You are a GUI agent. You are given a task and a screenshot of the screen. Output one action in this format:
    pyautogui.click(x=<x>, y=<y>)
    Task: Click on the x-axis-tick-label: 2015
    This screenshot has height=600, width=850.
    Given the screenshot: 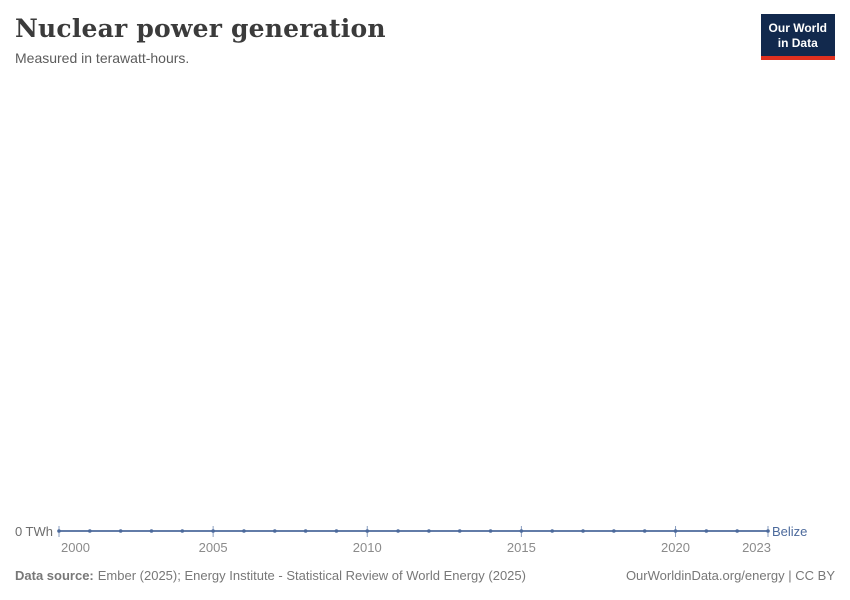 What is the action you would take?
    pyautogui.click(x=521, y=547)
    